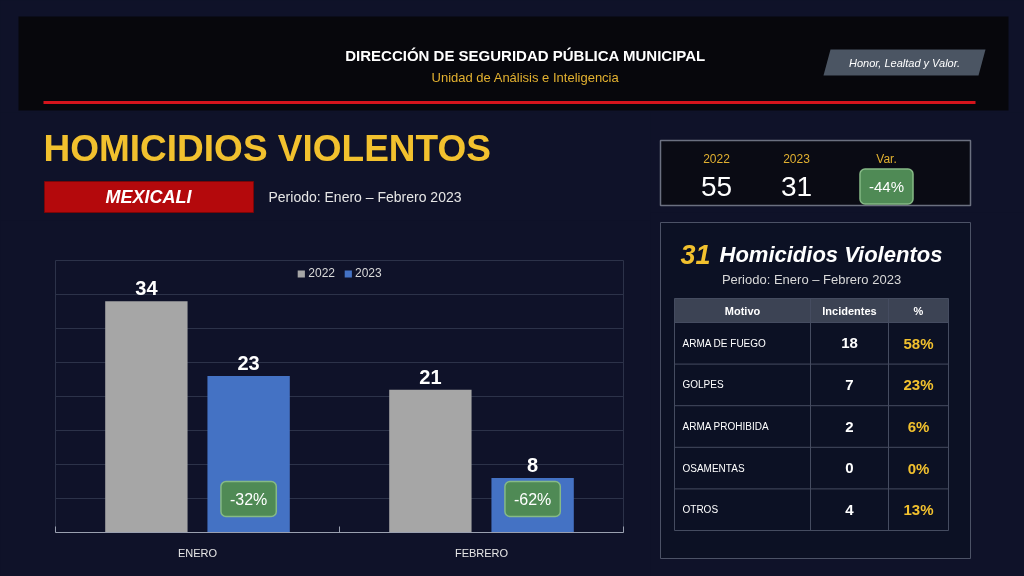 This screenshot has height=576, width=1024. What do you see at coordinates (430, 376) in the screenshot?
I see `data-label: 21` at bounding box center [430, 376].